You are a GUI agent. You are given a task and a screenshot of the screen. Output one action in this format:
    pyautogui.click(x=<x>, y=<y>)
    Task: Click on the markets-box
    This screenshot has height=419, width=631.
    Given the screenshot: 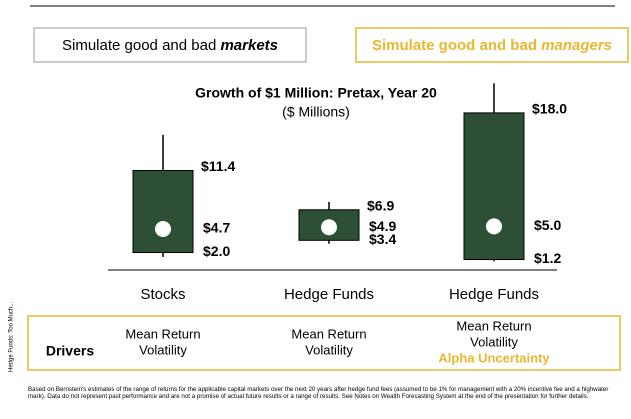 What is the action you would take?
    pyautogui.click(x=170, y=45)
    